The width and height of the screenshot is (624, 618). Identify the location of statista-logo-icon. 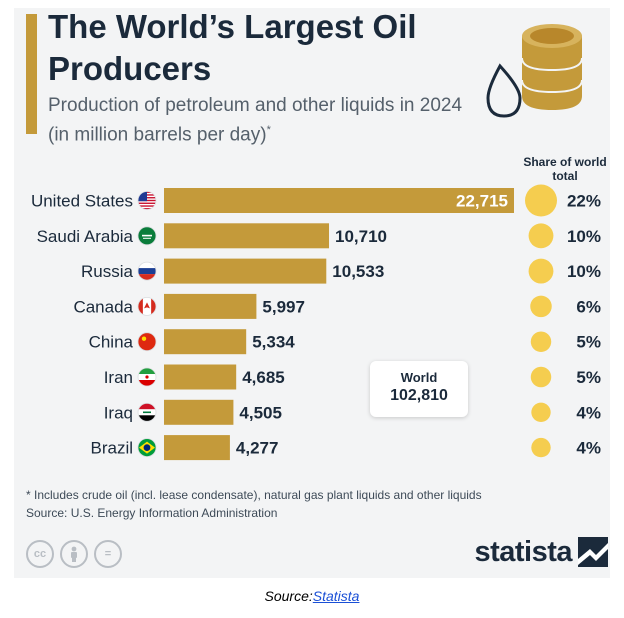
(593, 552).